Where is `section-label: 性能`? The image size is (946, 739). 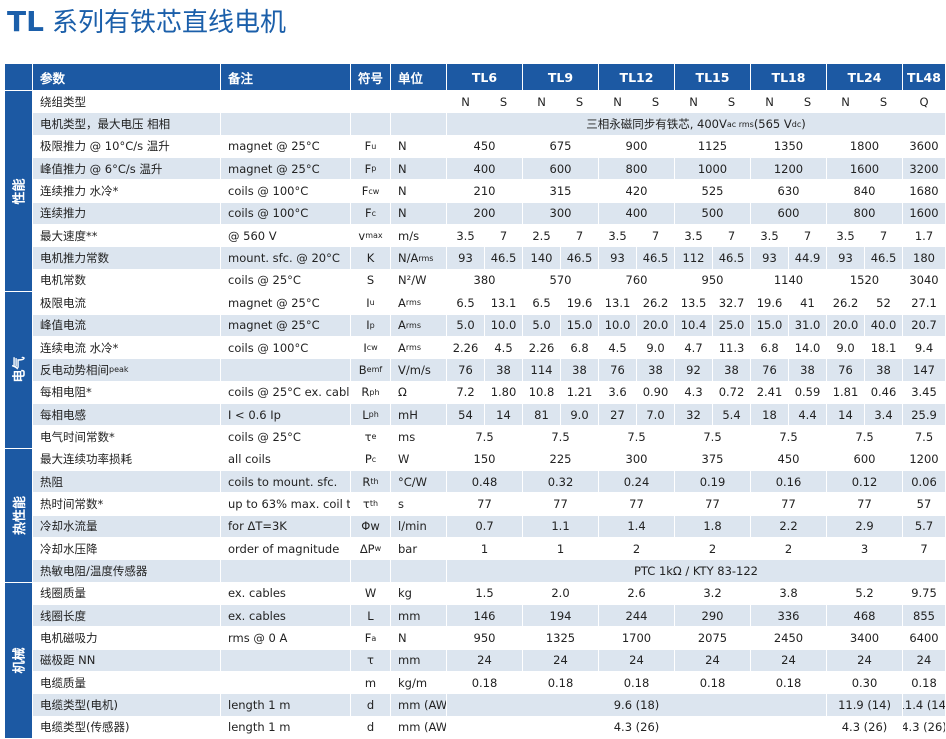
section-label: 性能 is located at coordinates (18, 191).